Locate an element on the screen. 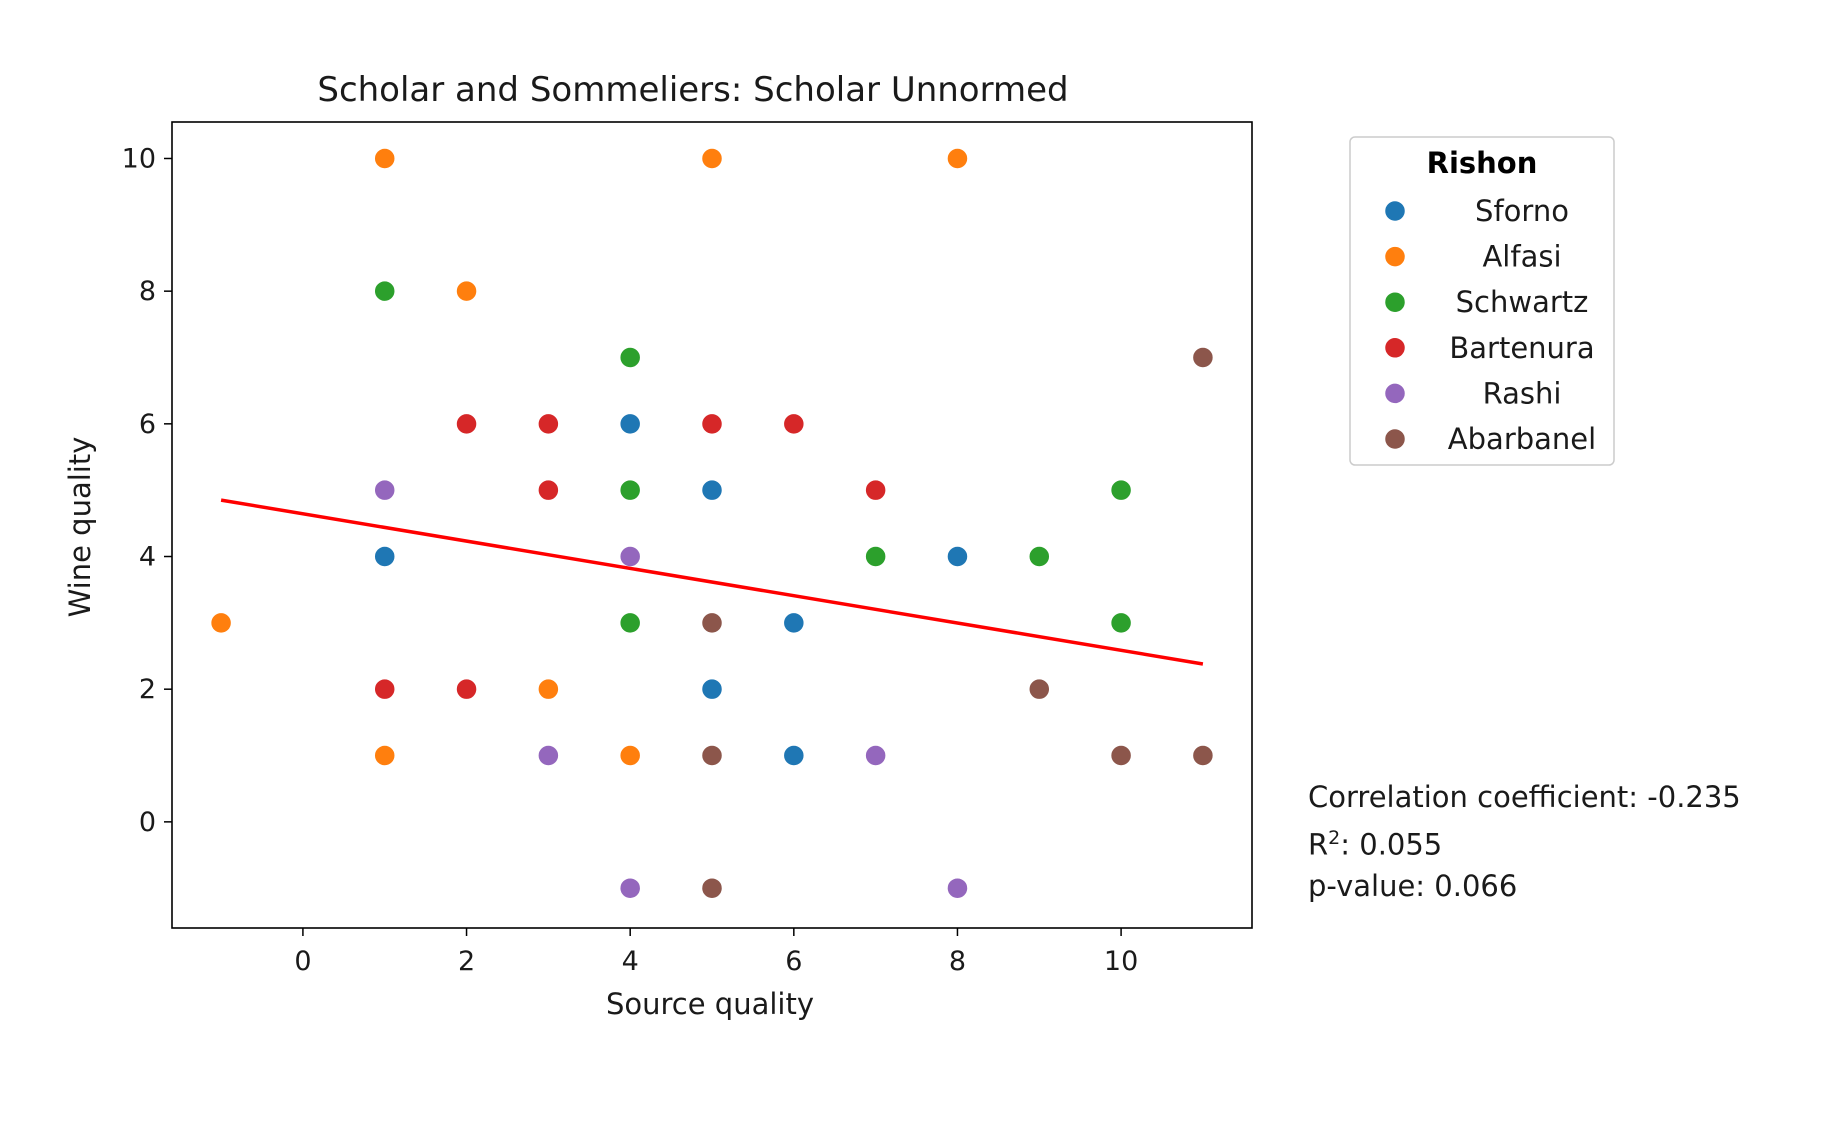  r-squared-value: : 0.055 is located at coordinates (1391, 844).